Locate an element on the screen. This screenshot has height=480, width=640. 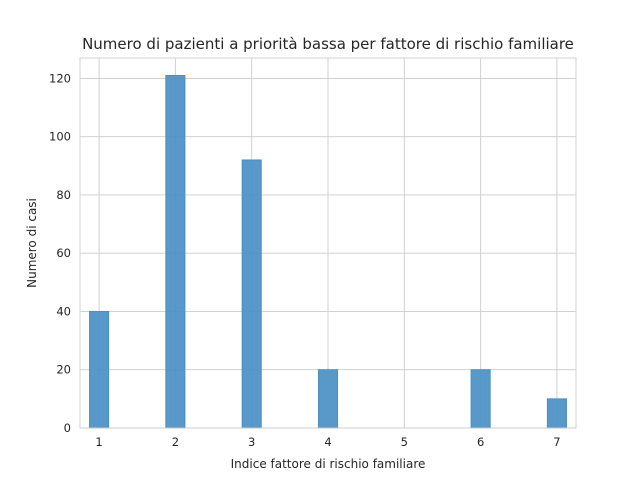
y-tick-label: 40 is located at coordinates (63, 311).